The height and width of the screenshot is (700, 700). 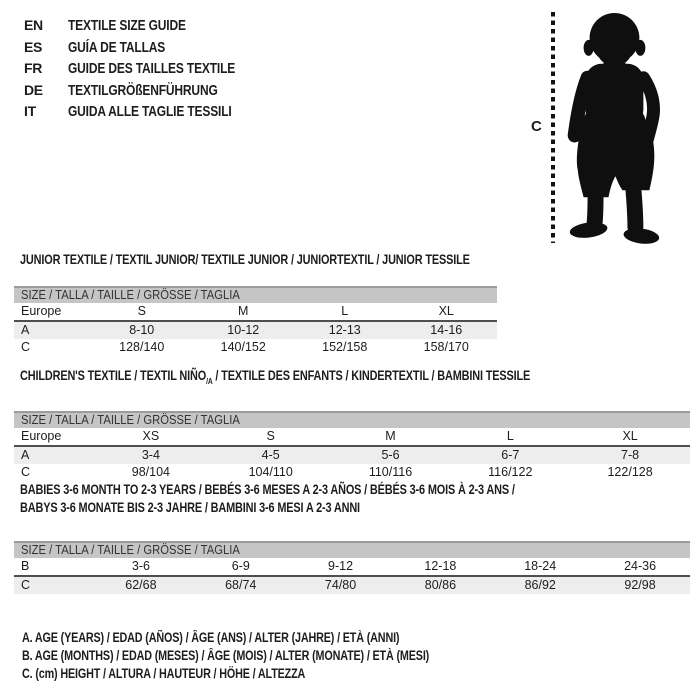 What do you see at coordinates (390, 471) in the screenshot?
I see `table-cell: 110/116` at bounding box center [390, 471].